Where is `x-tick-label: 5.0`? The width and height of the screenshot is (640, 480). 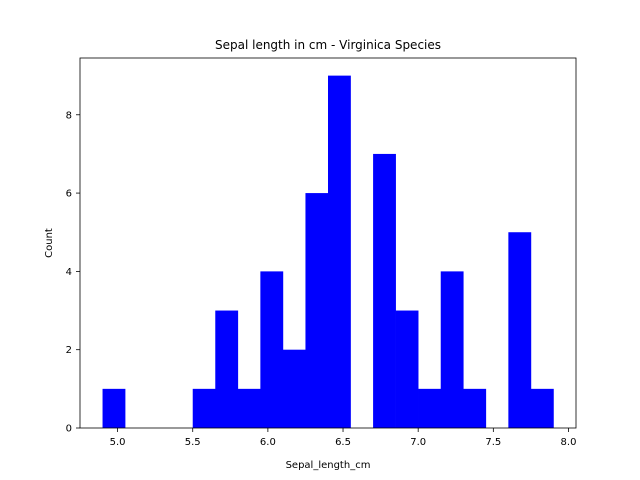 x-tick-label: 5.0 is located at coordinates (118, 442).